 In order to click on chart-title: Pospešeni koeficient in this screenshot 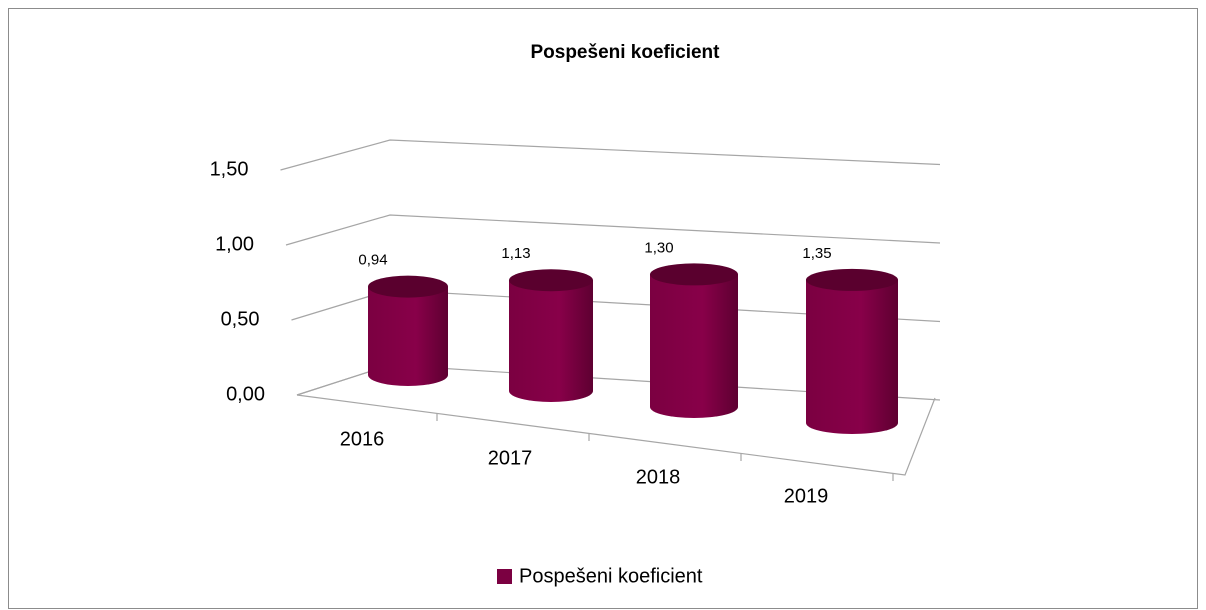, I will do `click(625, 52)`.